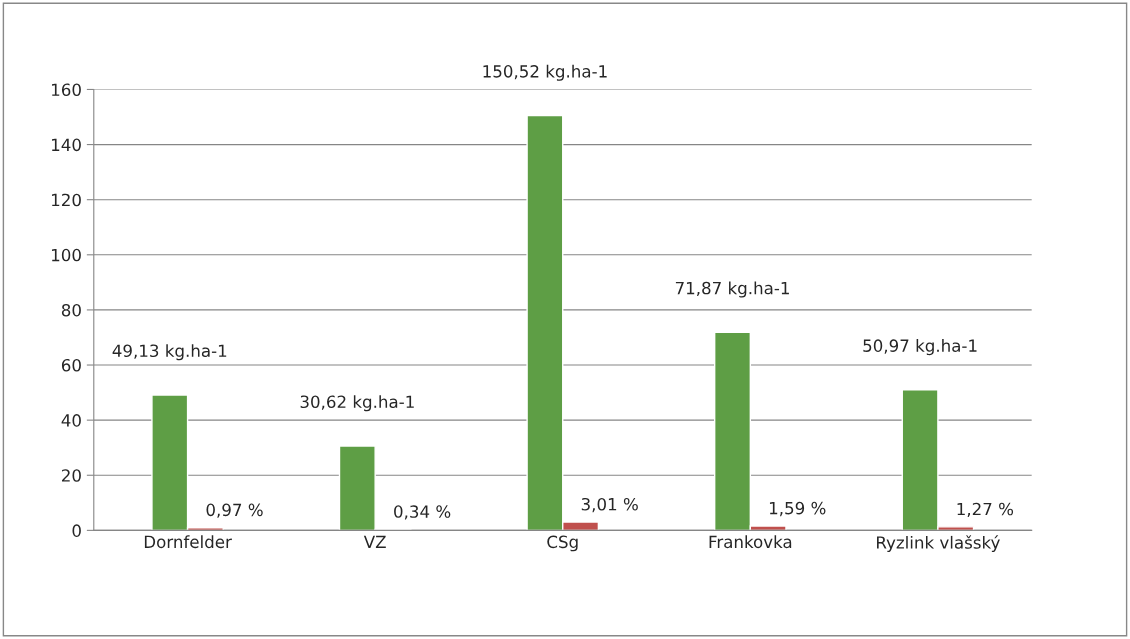 The width and height of the screenshot is (1130, 639). What do you see at coordinates (609, 505) in the screenshot?
I see `data-label: 3,01 %` at bounding box center [609, 505].